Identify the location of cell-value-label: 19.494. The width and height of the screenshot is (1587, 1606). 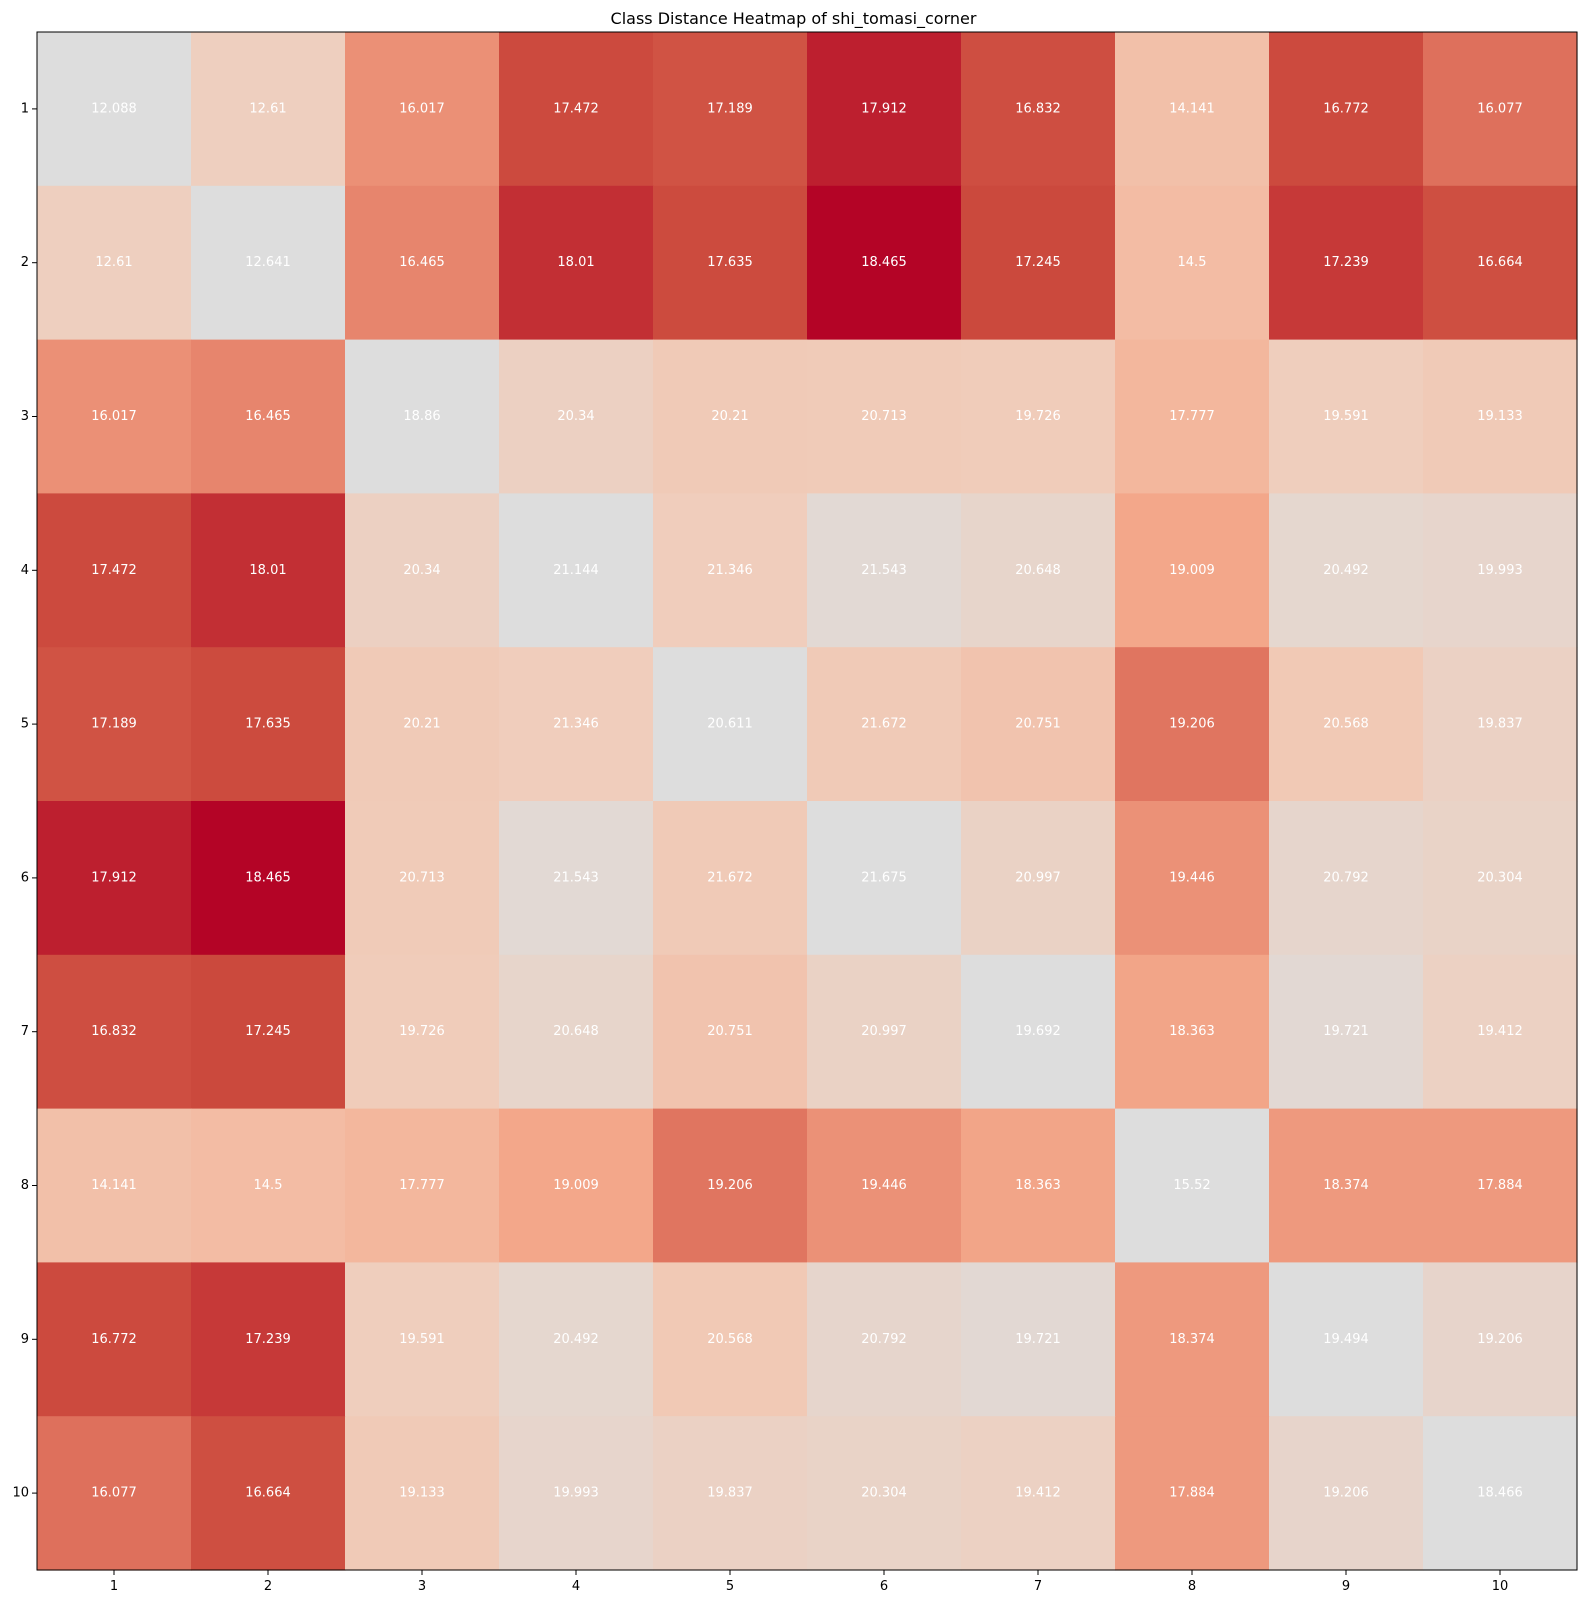
(1346, 1339).